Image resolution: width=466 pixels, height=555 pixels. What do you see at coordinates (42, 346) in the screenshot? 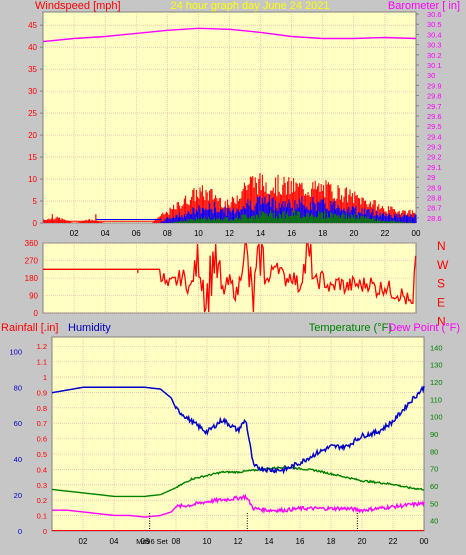
I see `rain-tick-label: 1.2` at bounding box center [42, 346].